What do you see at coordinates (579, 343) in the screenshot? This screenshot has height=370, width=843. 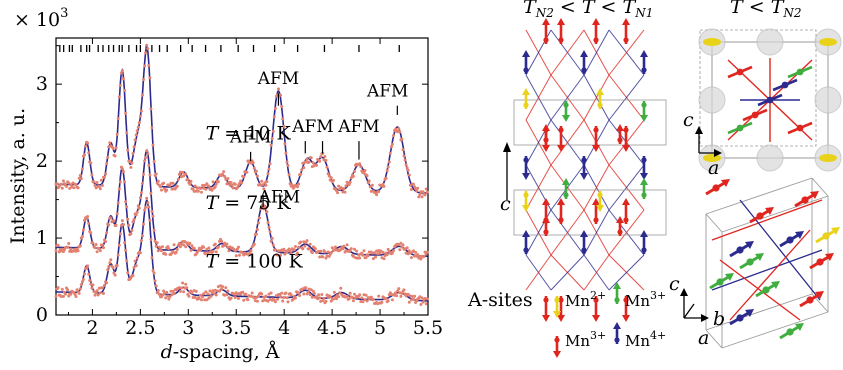 I see `legend-item: Mn3+` at bounding box center [579, 343].